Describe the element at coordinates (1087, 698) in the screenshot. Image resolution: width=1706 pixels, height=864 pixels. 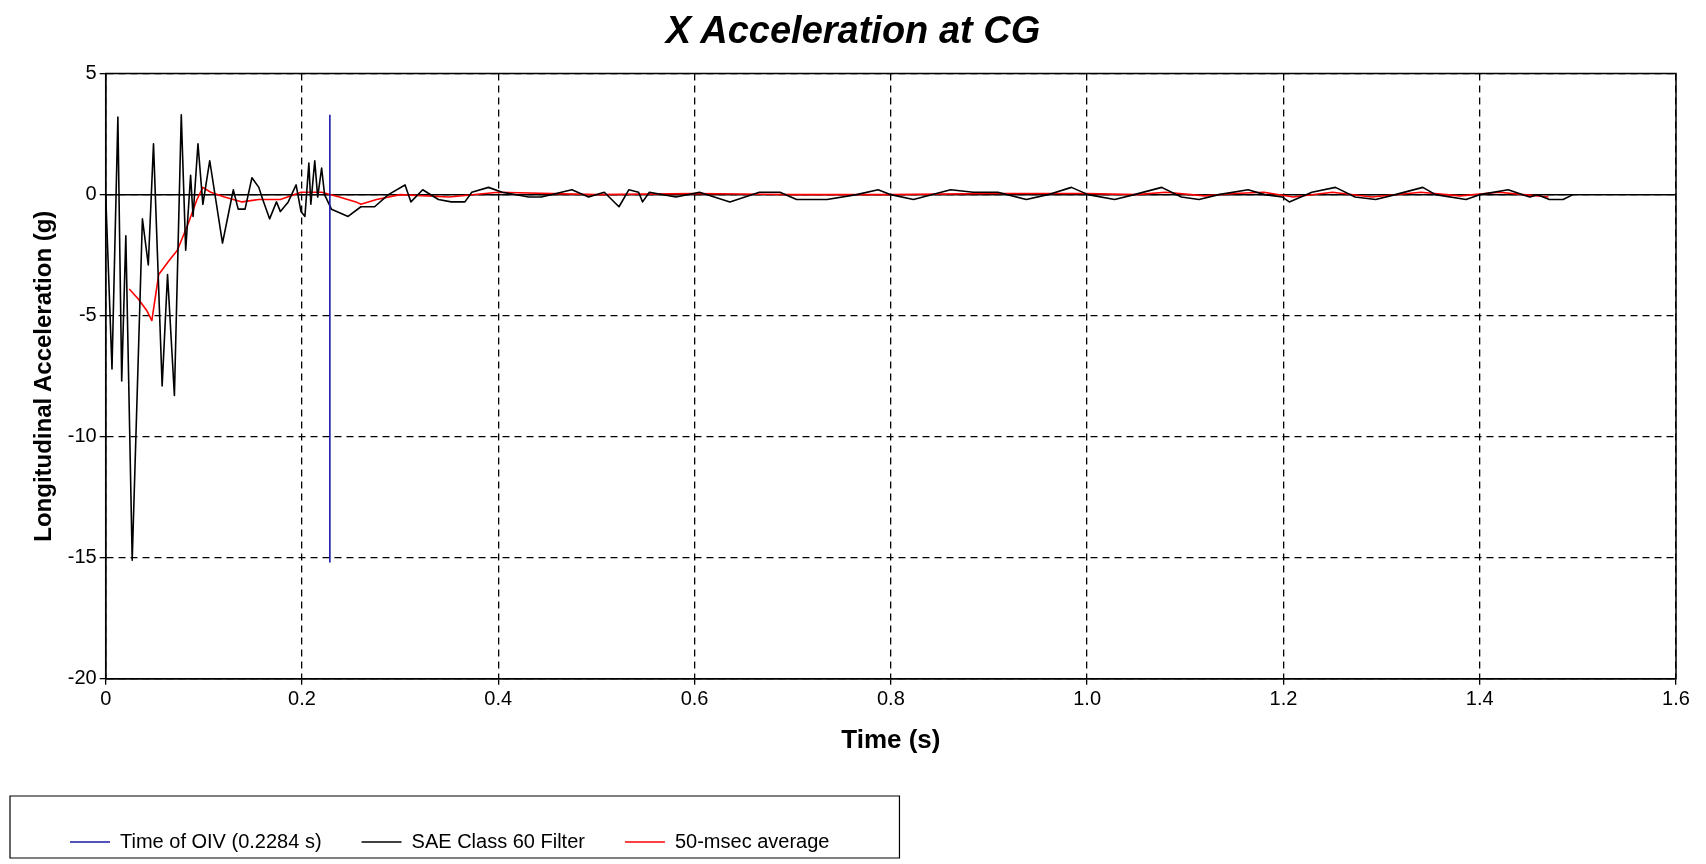
I see `x-tick-label: 1.0` at that location.